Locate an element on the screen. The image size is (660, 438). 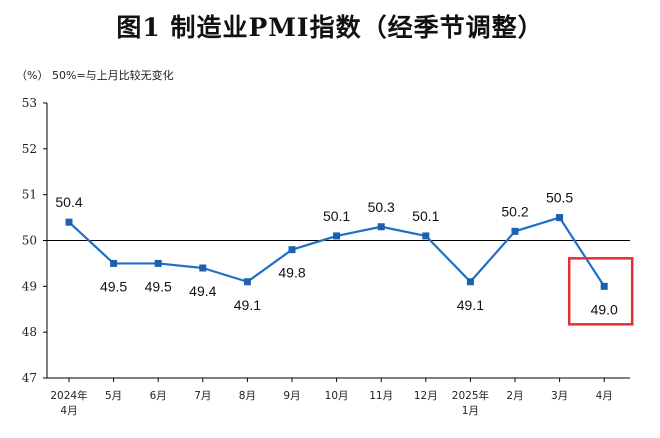
x-tick-label: 3月 is located at coordinates (559, 396).